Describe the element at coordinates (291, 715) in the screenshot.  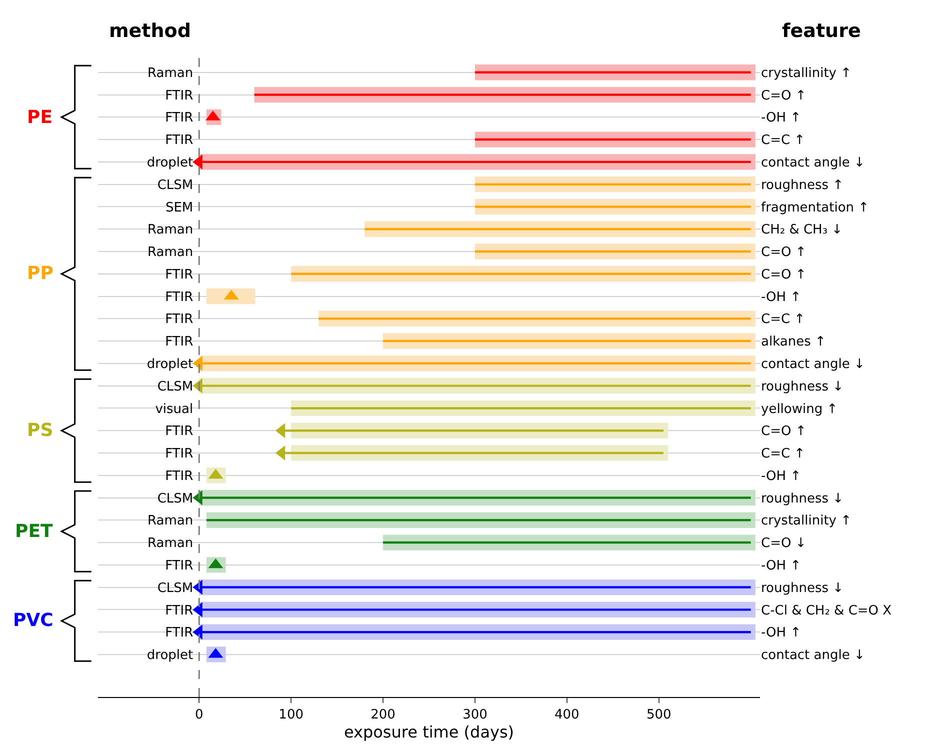
I see `x-tick-label: 100` at that location.